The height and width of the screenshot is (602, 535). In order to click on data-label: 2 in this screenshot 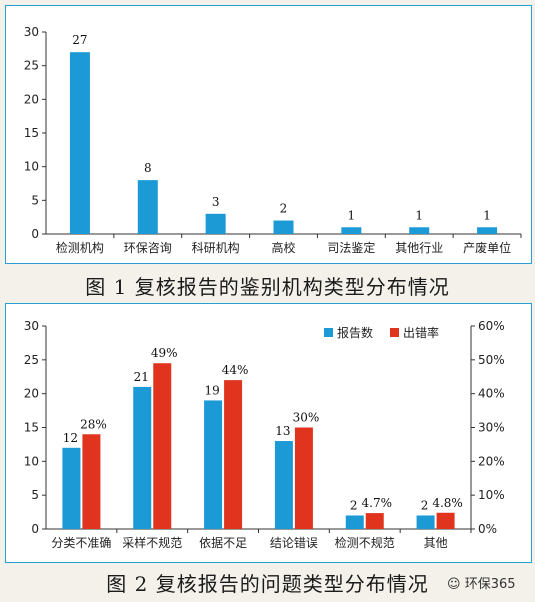, I will do `click(284, 209)`.